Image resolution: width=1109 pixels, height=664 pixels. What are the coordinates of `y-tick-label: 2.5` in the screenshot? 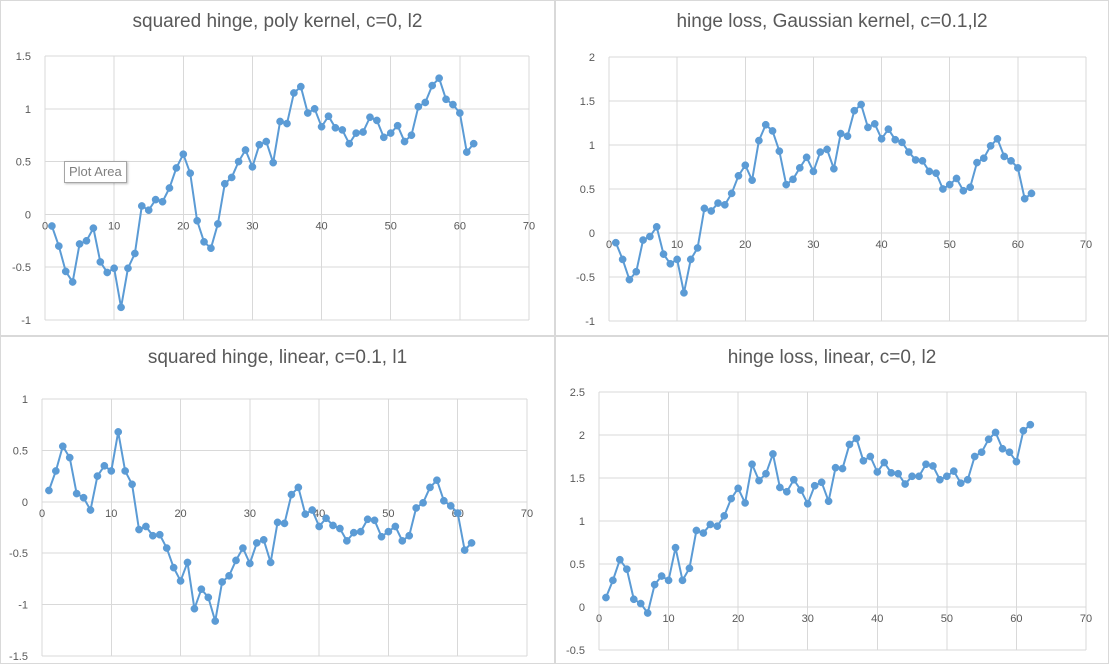 It's located at (577, 393).